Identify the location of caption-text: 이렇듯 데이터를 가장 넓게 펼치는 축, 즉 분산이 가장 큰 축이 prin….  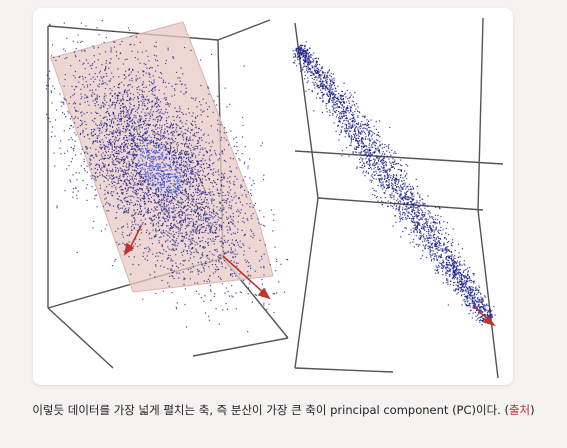
(270, 410).